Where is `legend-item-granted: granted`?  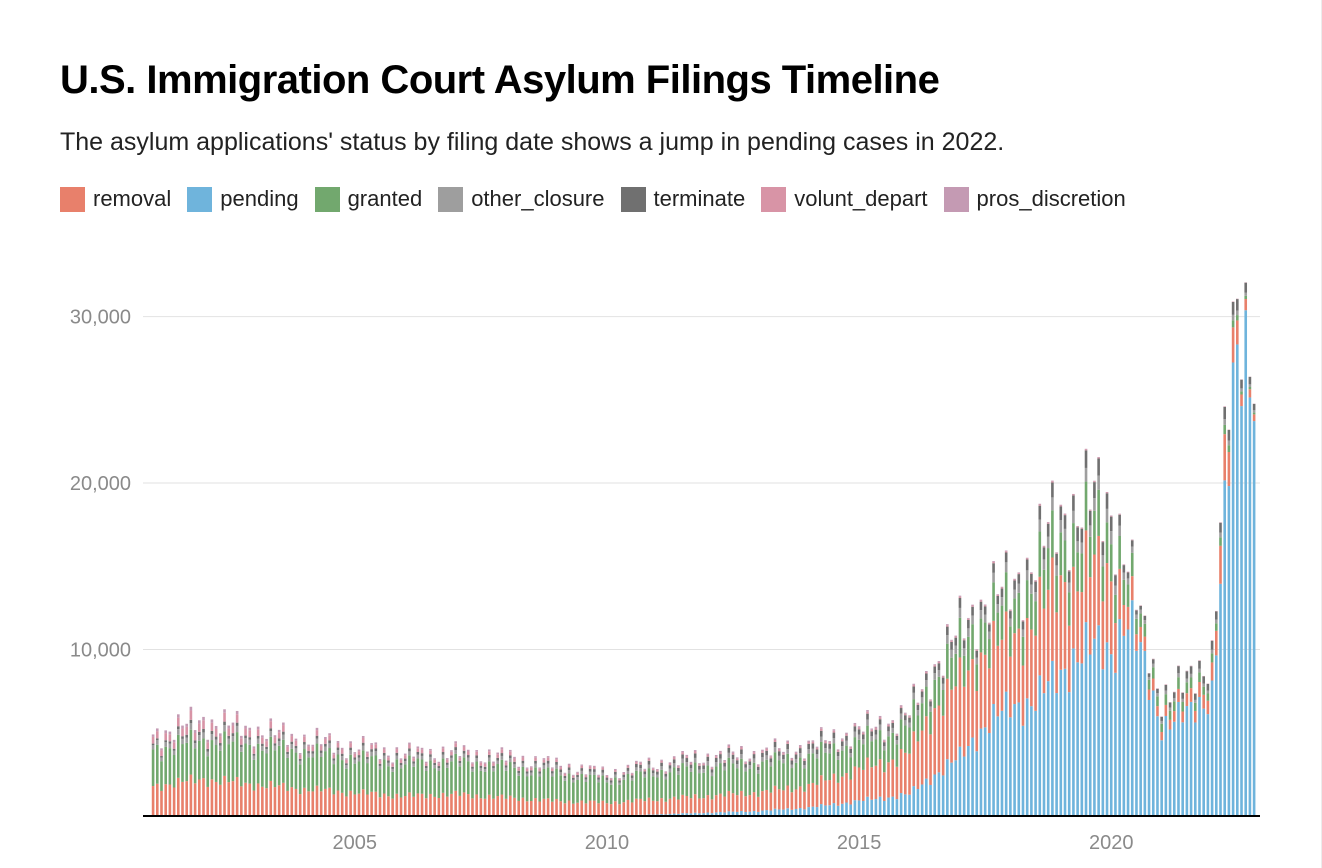 legend-item-granted: granted is located at coordinates (368, 199).